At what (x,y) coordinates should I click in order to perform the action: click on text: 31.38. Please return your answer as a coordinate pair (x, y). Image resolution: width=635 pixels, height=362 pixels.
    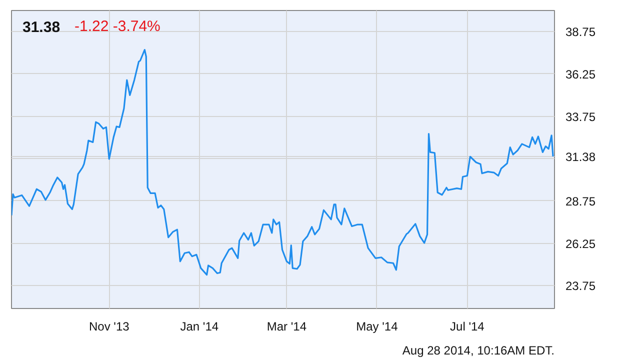
    Looking at the image, I should click on (41, 27).